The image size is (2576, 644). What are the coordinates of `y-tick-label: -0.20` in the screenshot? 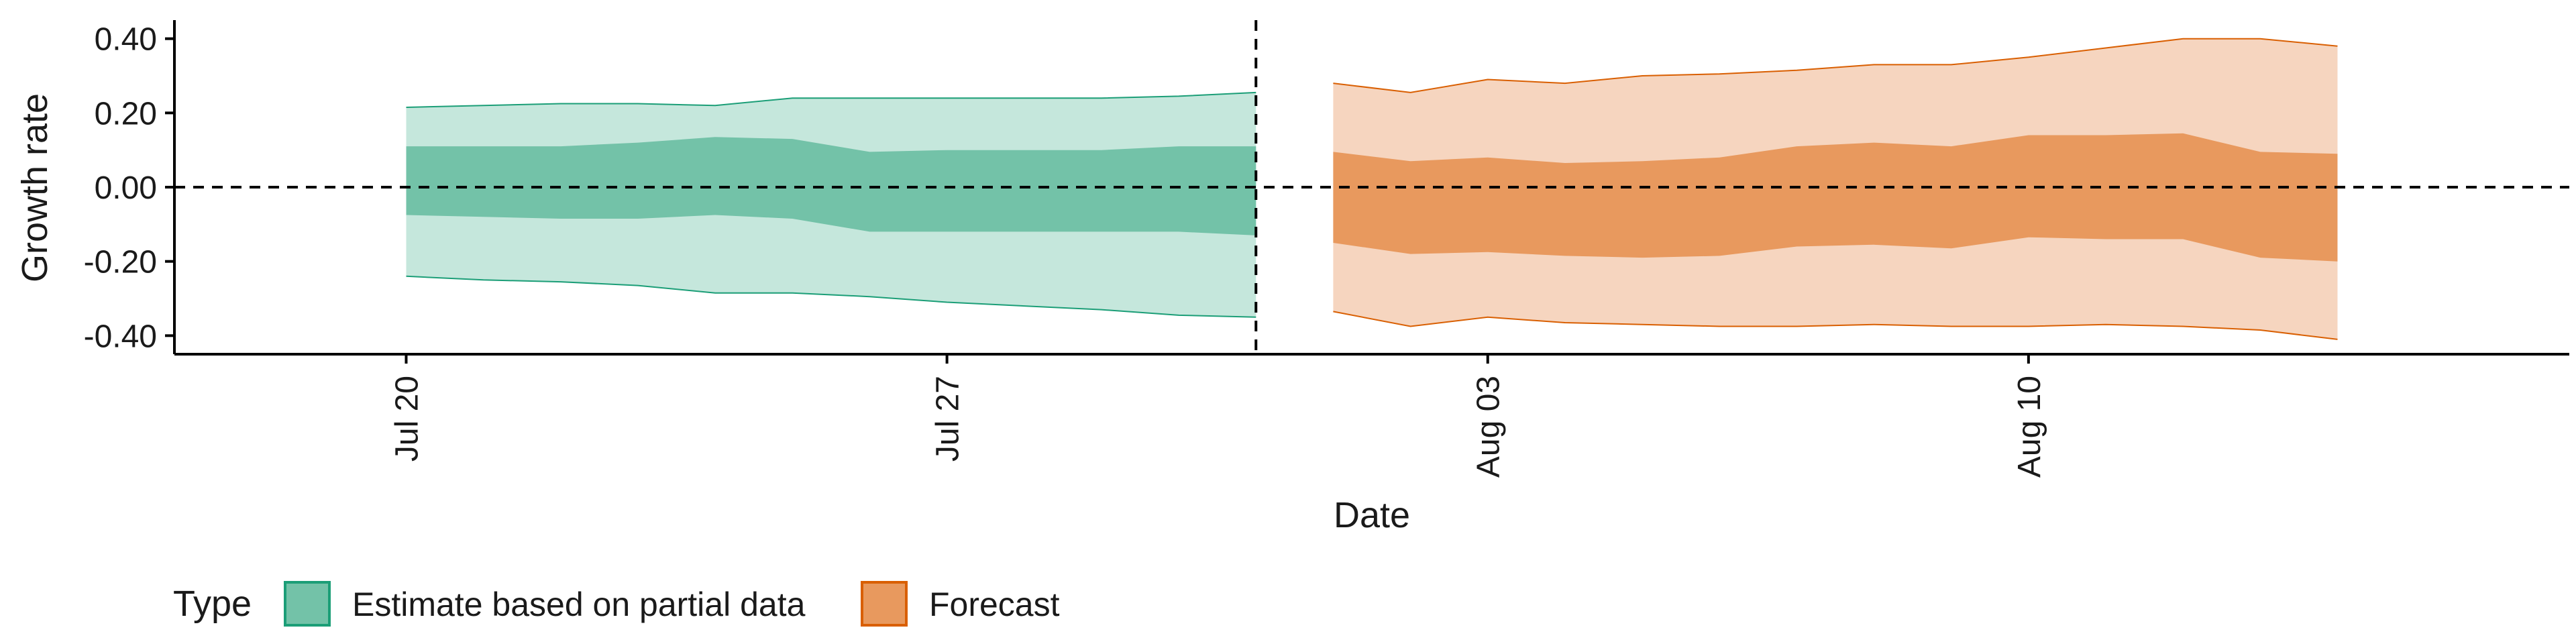 It's located at (120, 262).